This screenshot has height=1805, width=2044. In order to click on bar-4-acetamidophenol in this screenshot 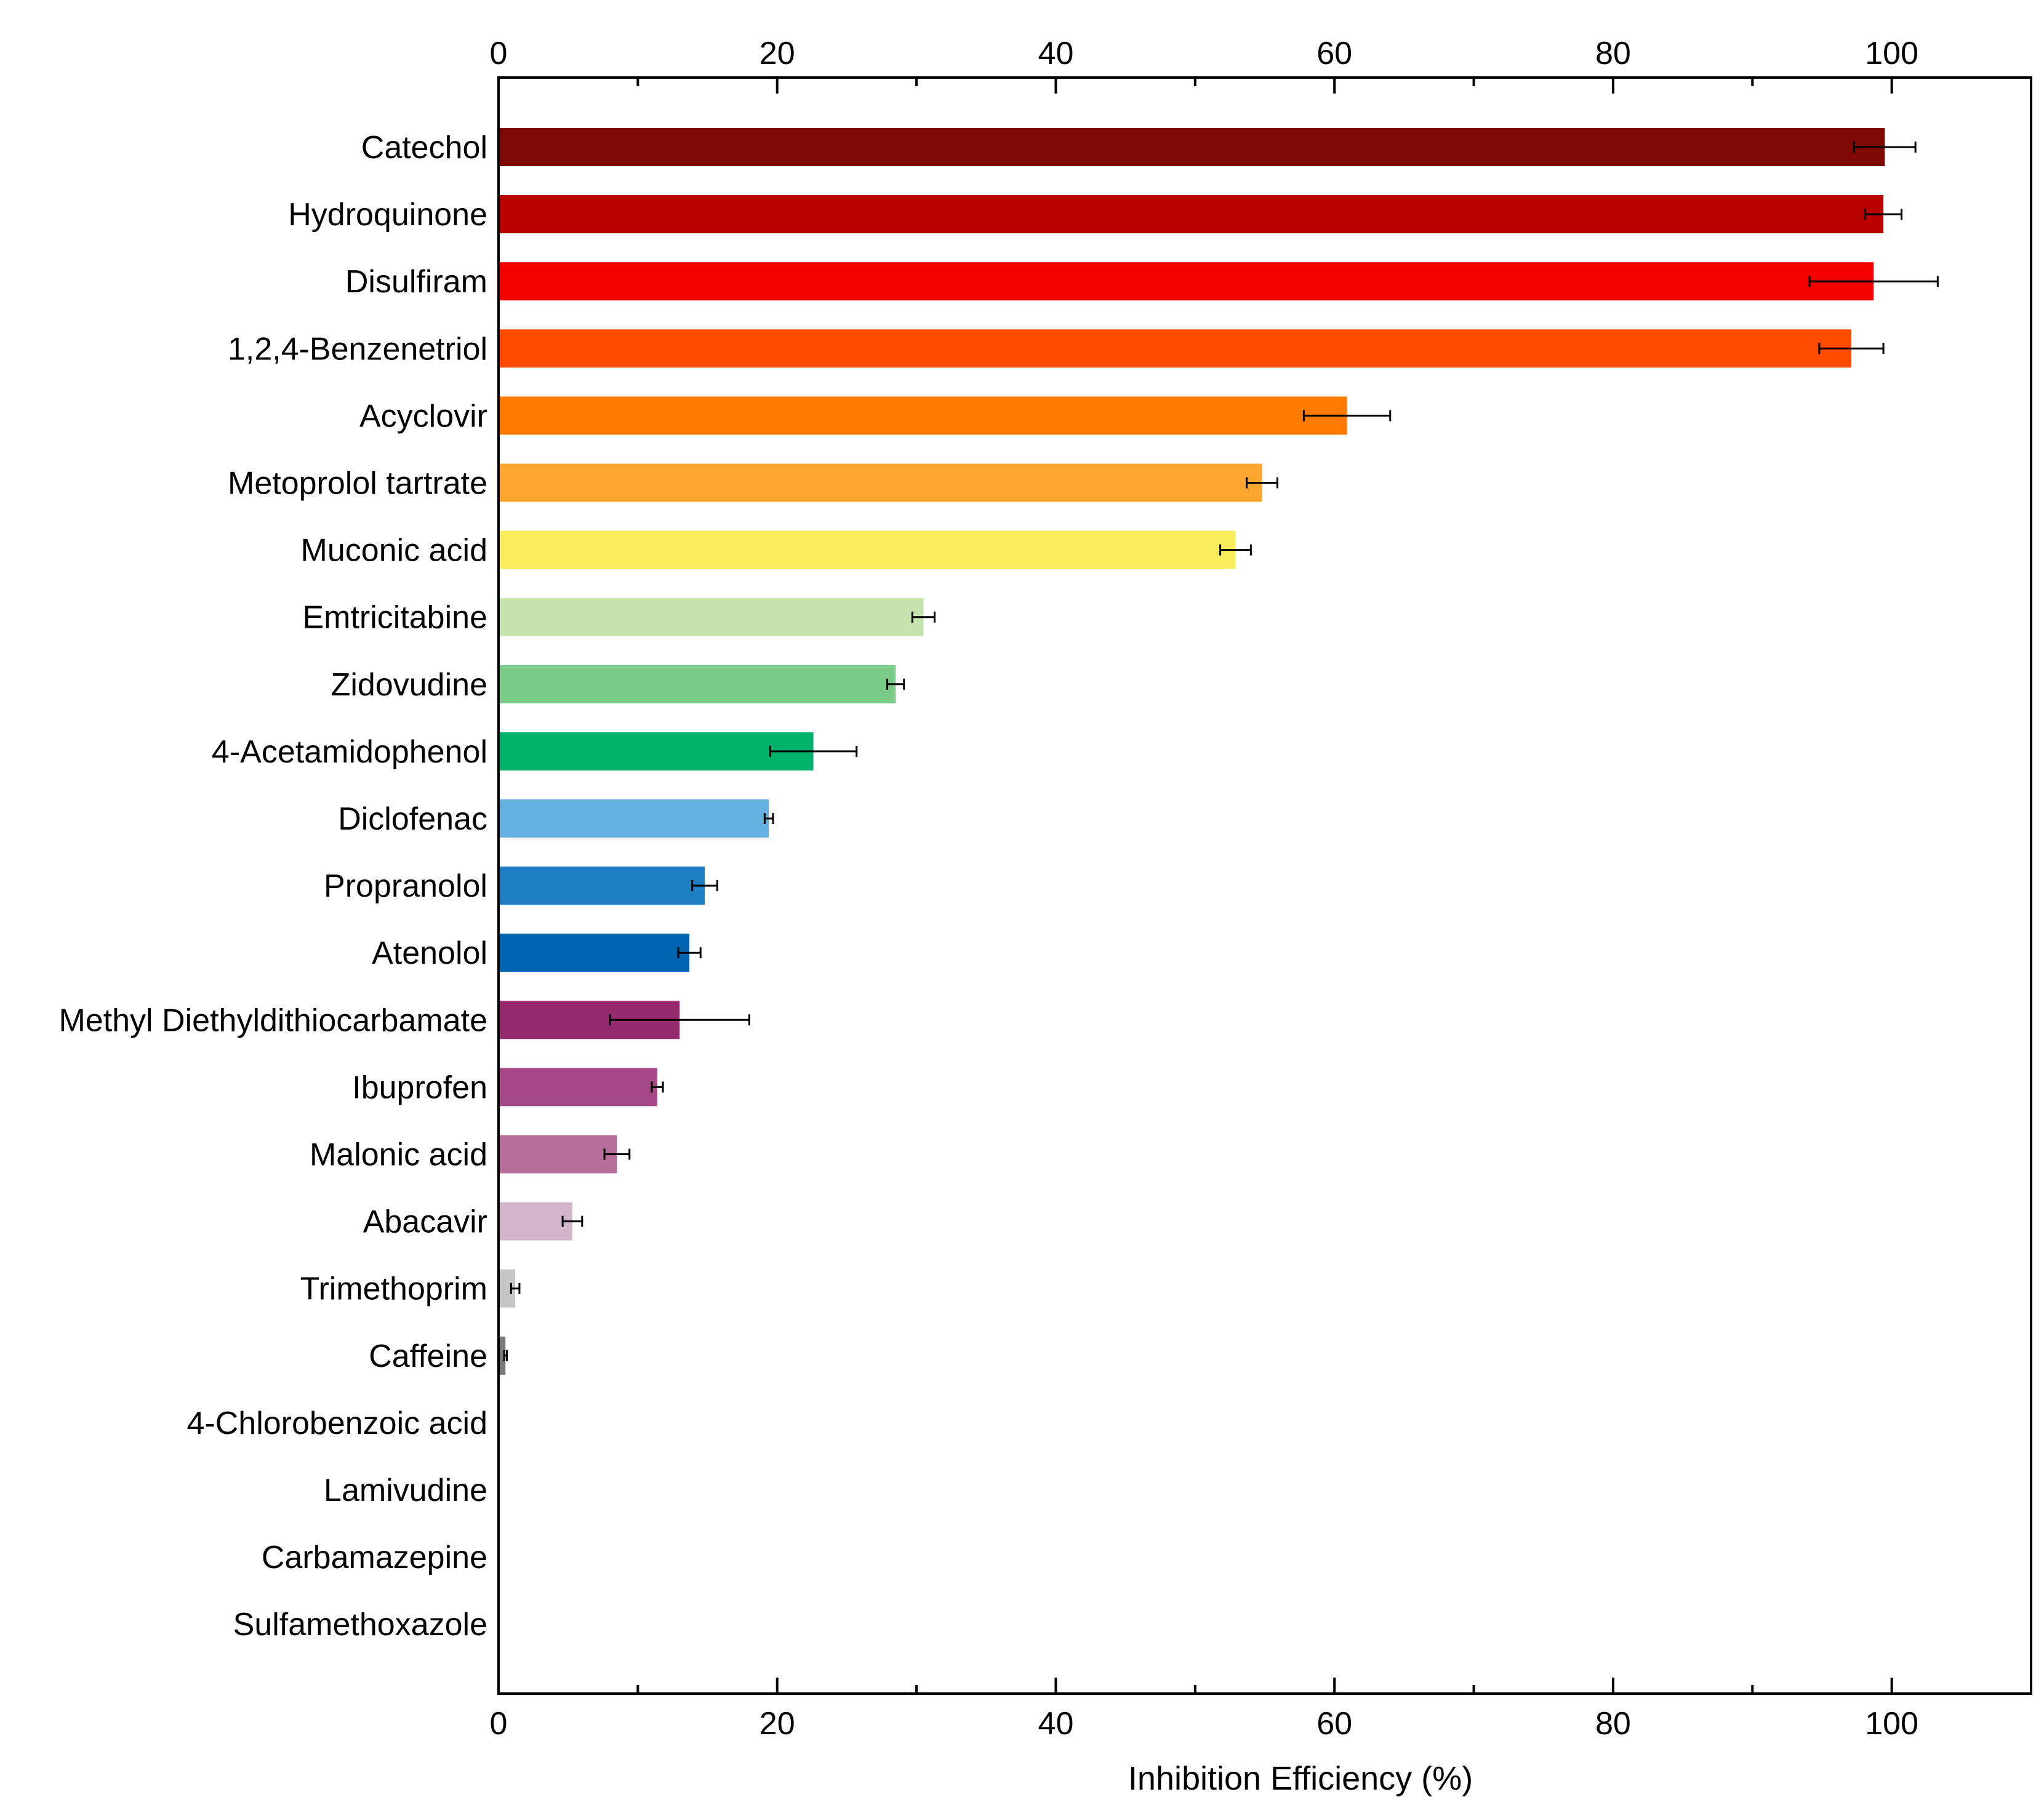, I will do `click(656, 751)`.